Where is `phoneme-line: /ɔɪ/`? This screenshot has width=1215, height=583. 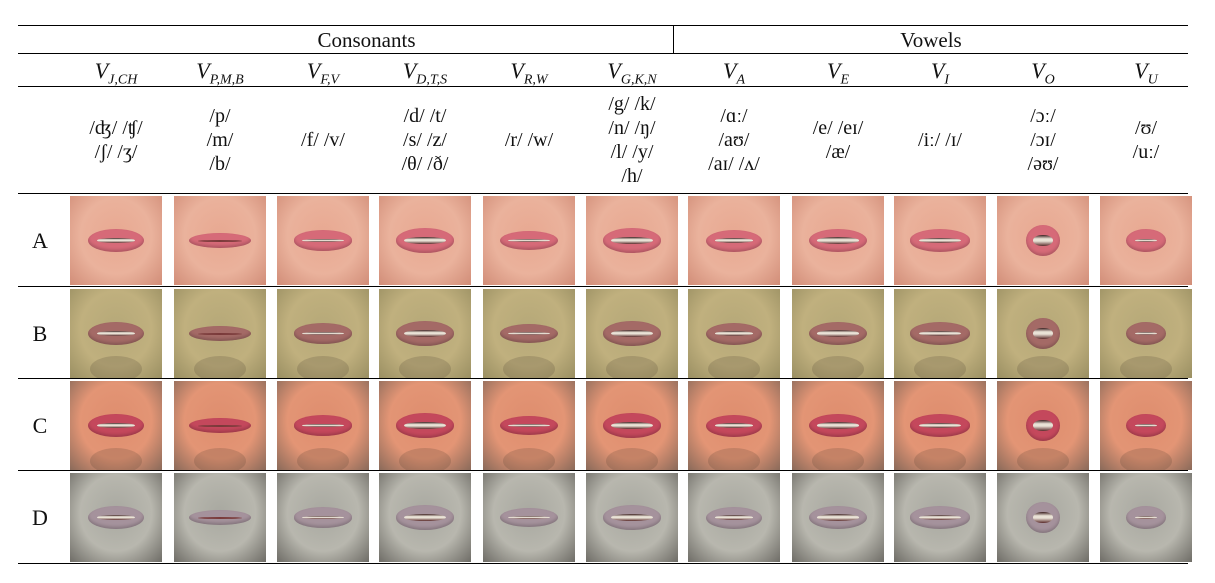
phoneme-line: /ɔɪ/ is located at coordinates (1043, 140).